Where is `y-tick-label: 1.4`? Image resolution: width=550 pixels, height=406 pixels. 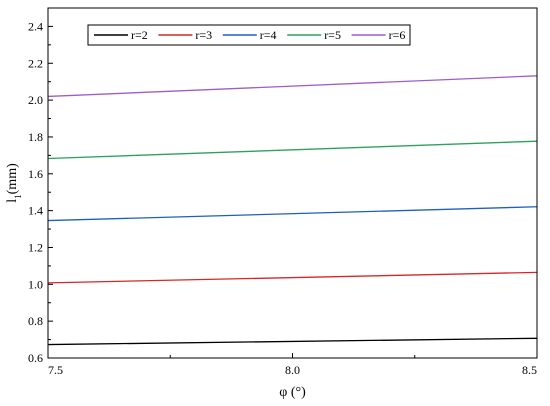 y-tick-label: 1.4 is located at coordinates (35, 211).